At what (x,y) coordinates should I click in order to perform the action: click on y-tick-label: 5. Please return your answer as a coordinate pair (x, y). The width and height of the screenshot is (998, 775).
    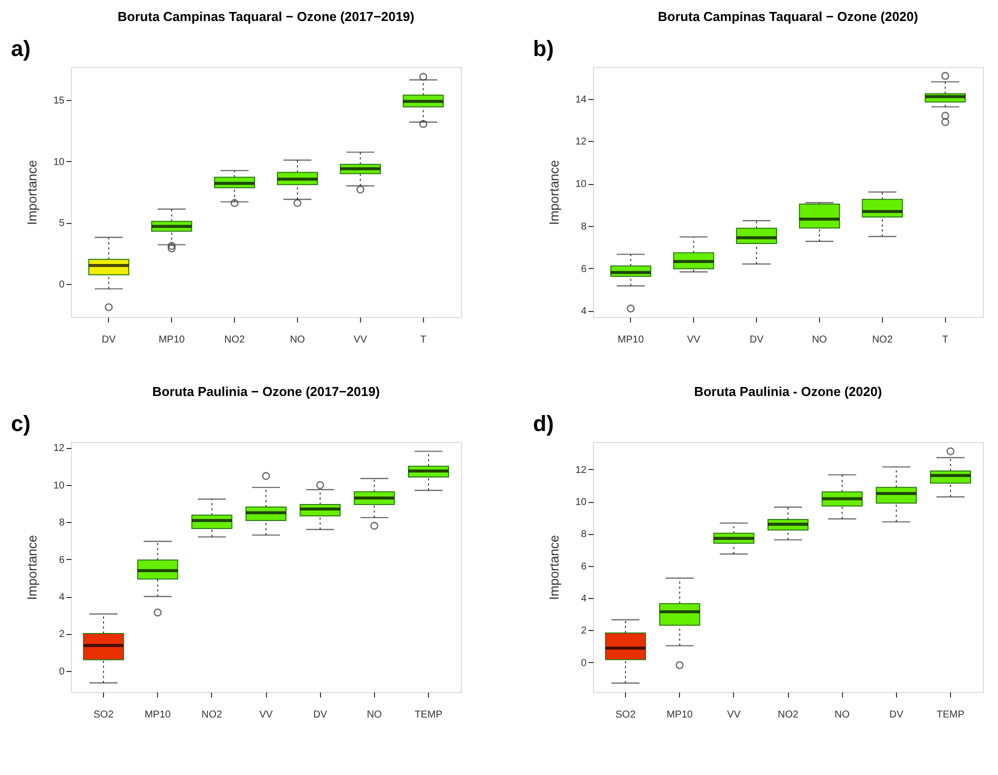
    Looking at the image, I should click on (61, 224).